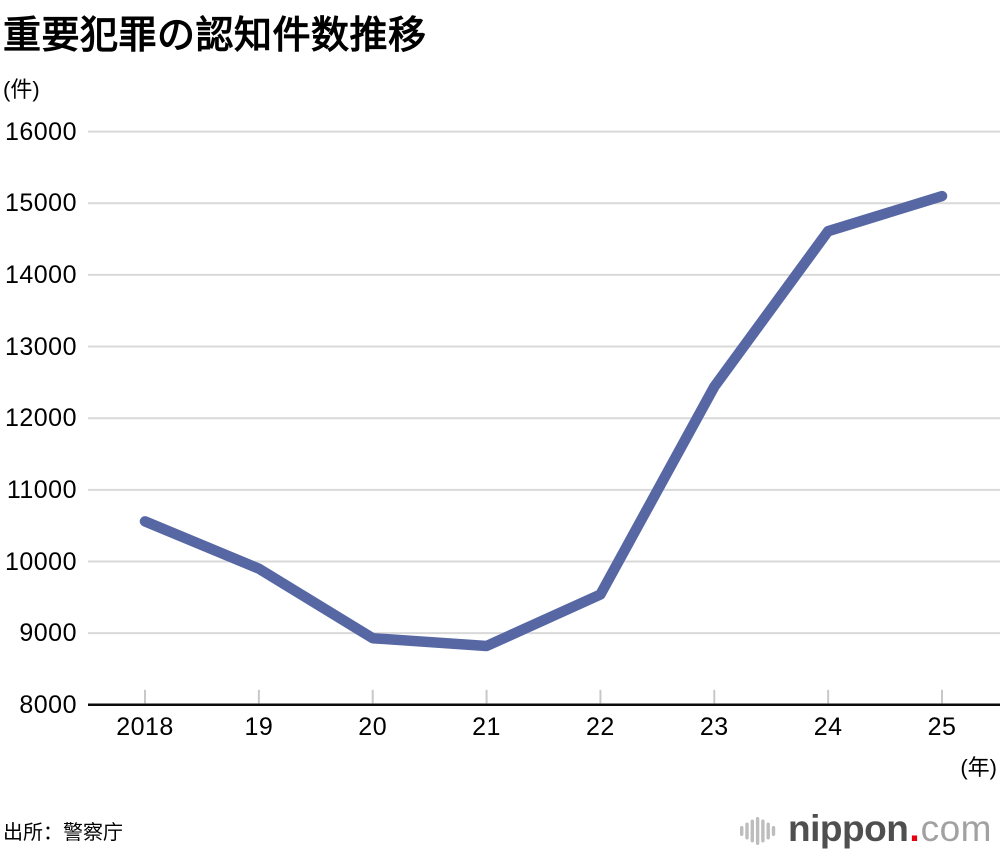 The height and width of the screenshot is (856, 1000). I want to click on y-tick-label: 9000, so click(48, 633).